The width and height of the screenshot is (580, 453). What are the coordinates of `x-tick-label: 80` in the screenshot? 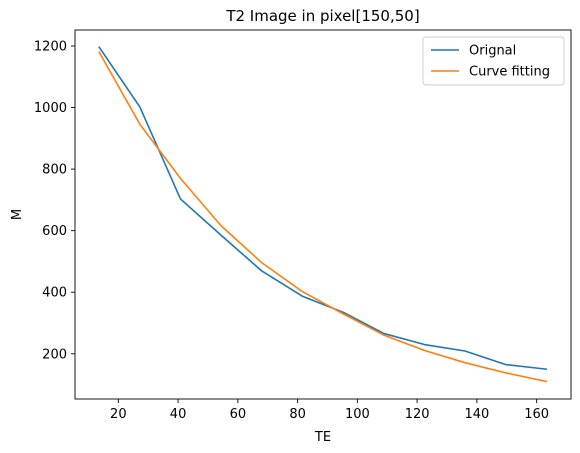 It's located at (297, 414).